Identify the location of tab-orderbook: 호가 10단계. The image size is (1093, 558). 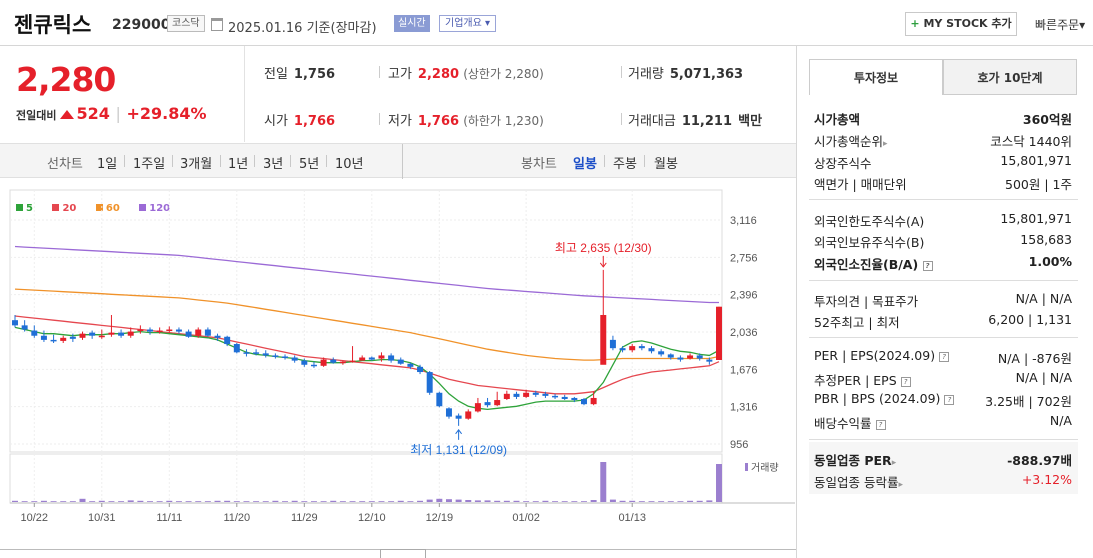
(1010, 77).